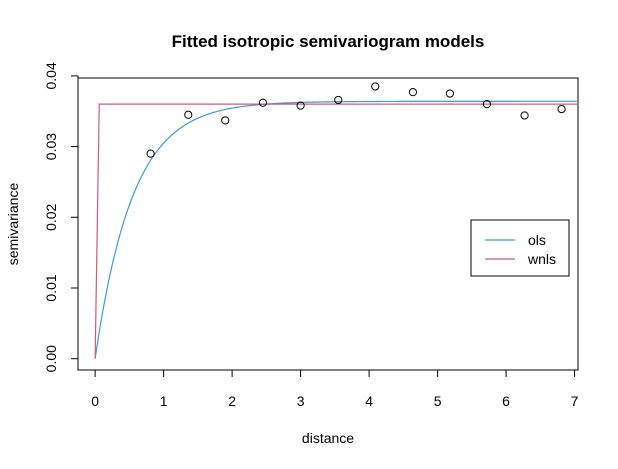 The height and width of the screenshot is (469, 618). What do you see at coordinates (575, 401) in the screenshot?
I see `x-tick-label: 7` at bounding box center [575, 401].